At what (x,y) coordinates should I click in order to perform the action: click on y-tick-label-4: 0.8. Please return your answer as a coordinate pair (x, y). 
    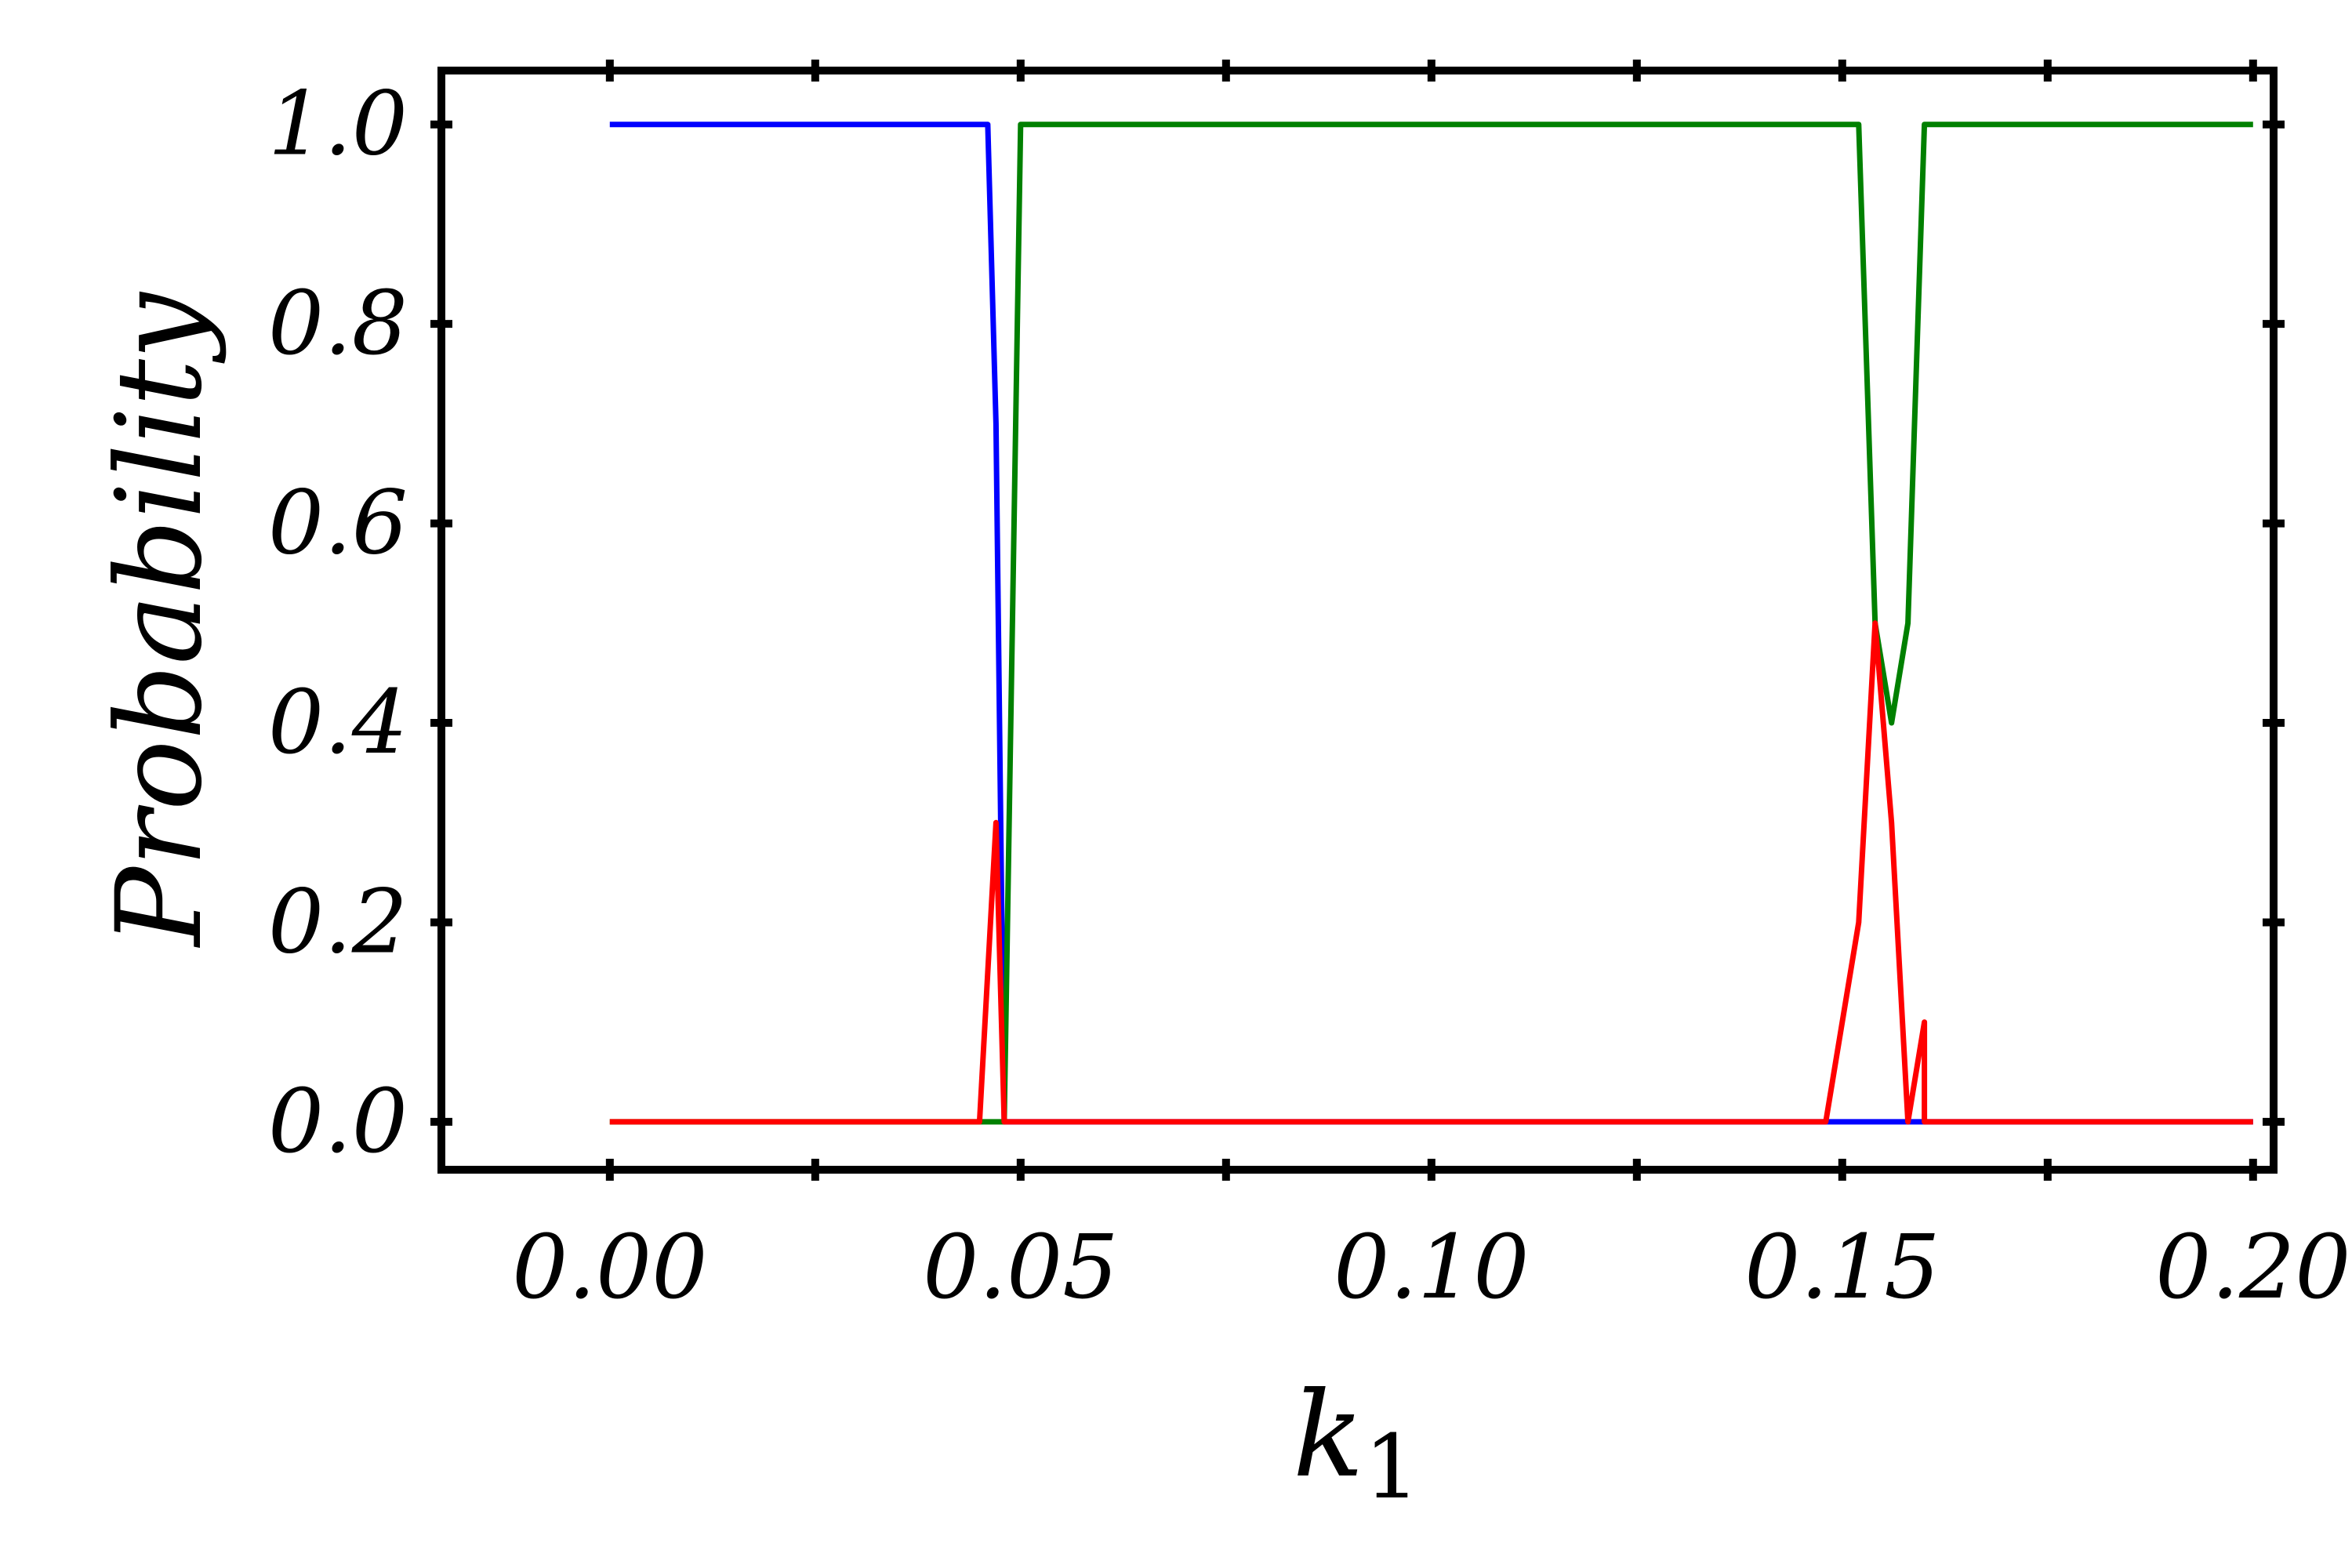
    Looking at the image, I should click on (338, 324).